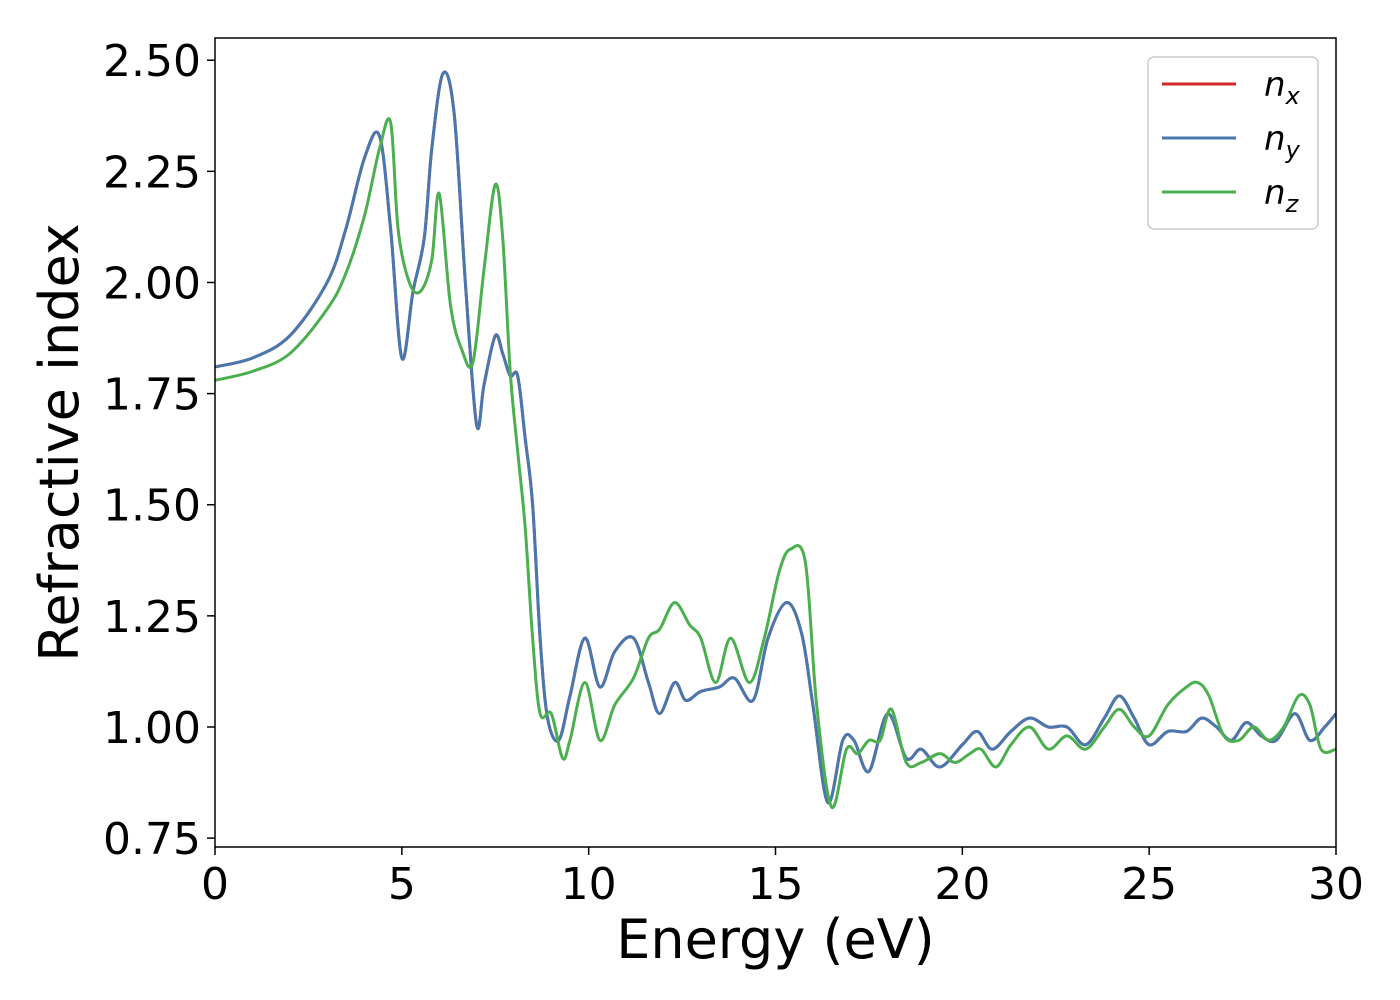 The width and height of the screenshot is (1400, 1000). Describe the element at coordinates (152, 283) in the screenshot. I see `y-tick-label: 2.00` at that location.